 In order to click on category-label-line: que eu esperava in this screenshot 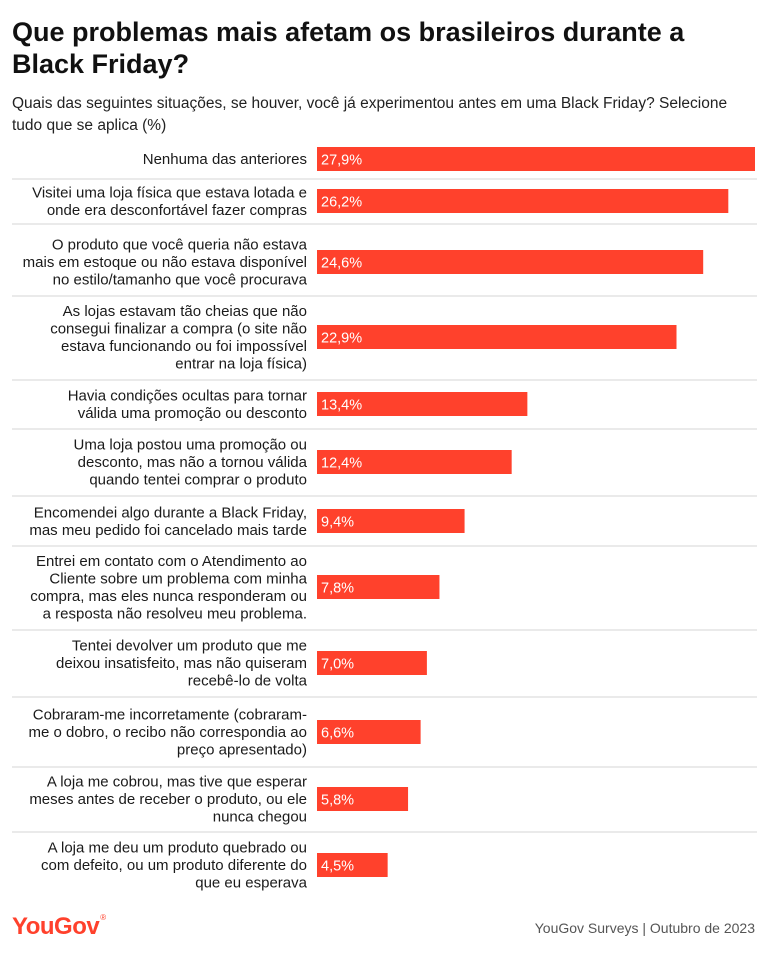, I will do `click(251, 883)`.